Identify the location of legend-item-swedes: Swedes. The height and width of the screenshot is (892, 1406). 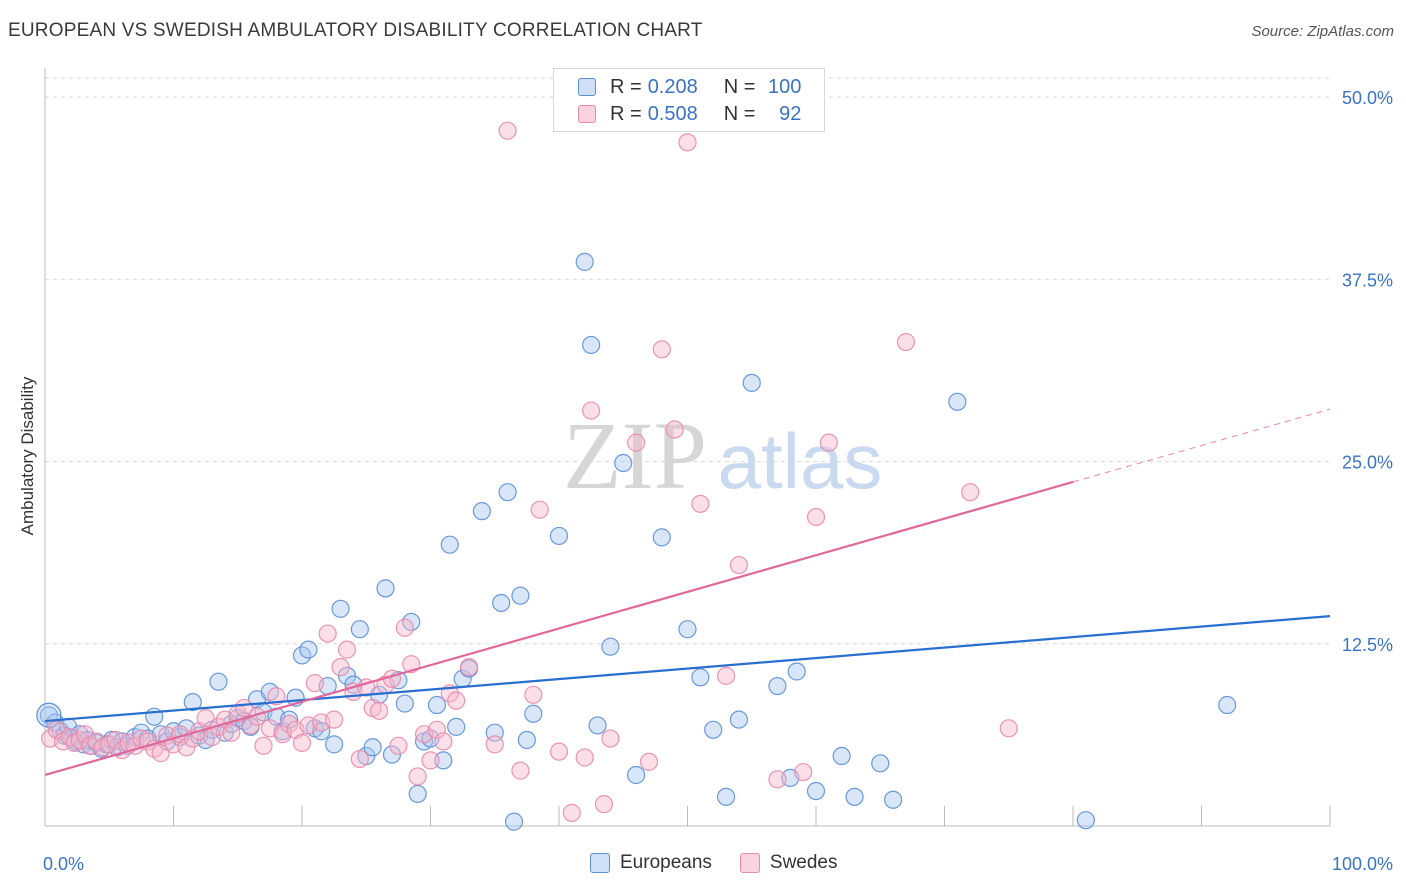
(788, 863).